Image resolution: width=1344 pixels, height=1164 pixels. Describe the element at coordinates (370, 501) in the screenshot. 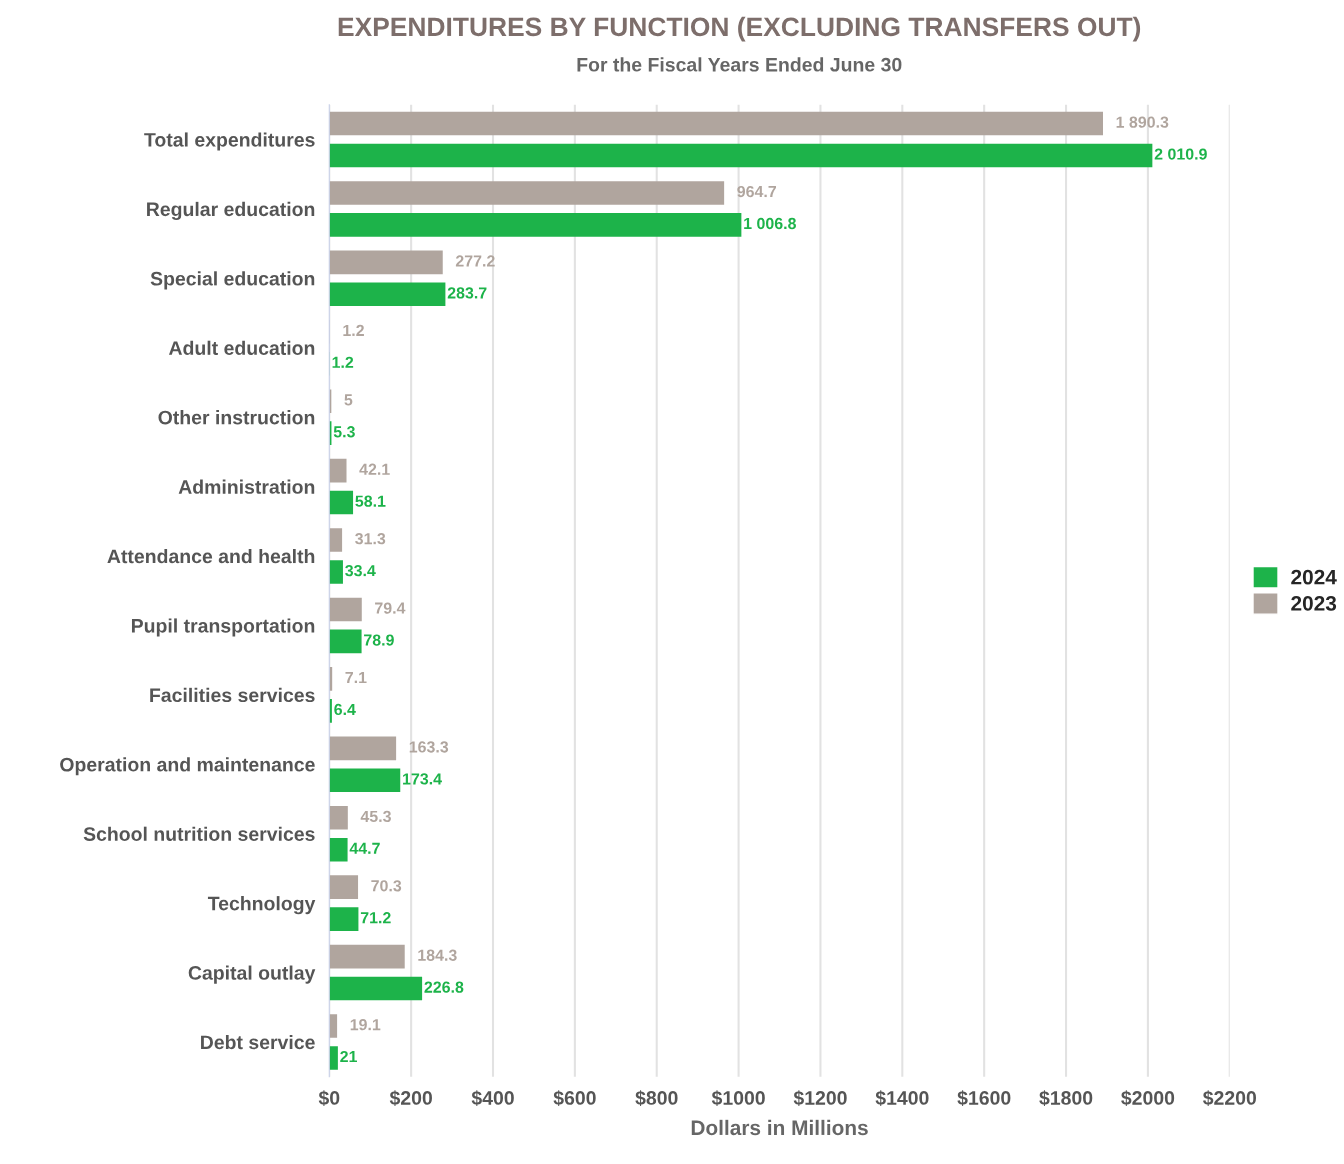

I see `data-label: 58.1` at that location.